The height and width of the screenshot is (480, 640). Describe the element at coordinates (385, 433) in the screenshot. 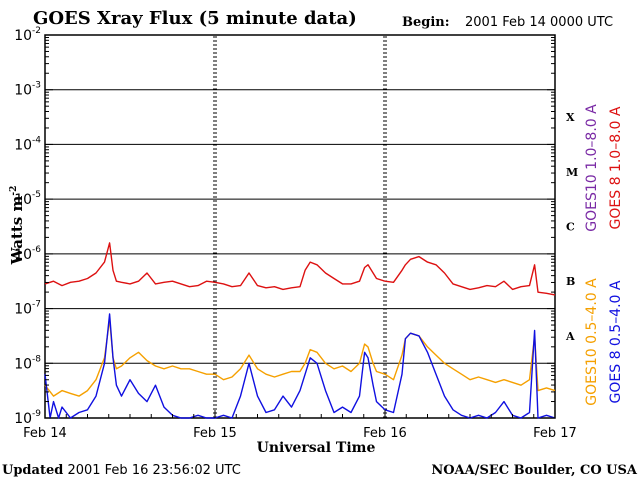

I see `x-tick-label: Feb 16` at that location.